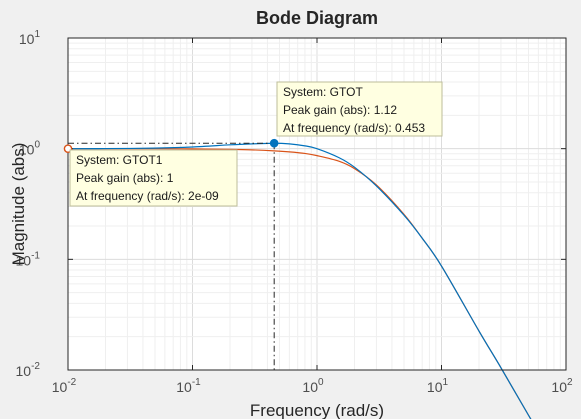 The width and height of the screenshot is (581, 419). Describe the element at coordinates (64, 386) in the screenshot. I see `x-tick-label: 10⁻²` at that location.